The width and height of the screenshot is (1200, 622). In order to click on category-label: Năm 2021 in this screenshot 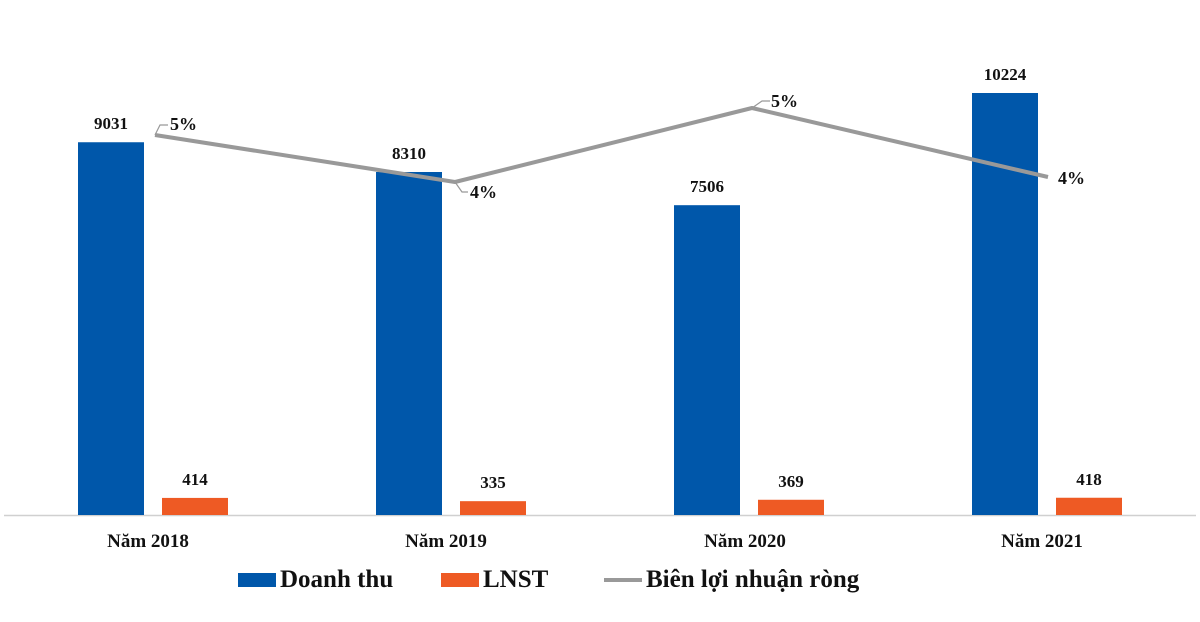, I will do `click(1042, 541)`.